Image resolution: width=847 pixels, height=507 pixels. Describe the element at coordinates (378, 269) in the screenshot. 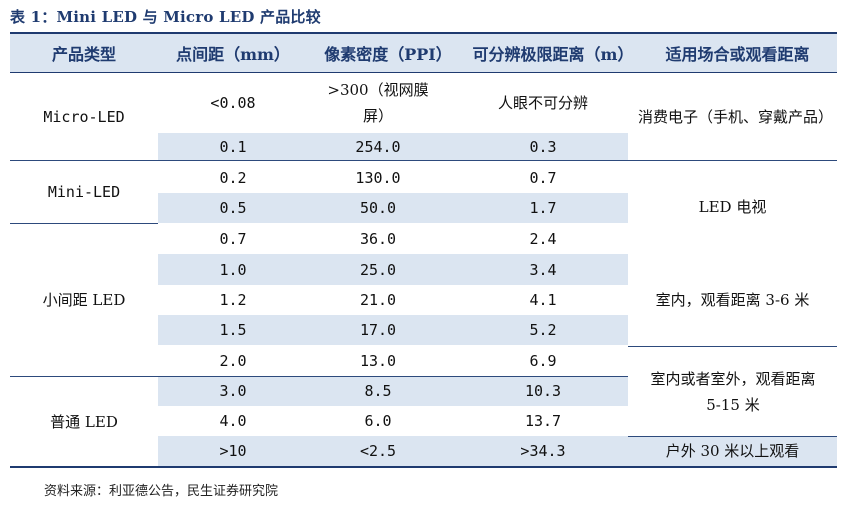

I see `ppi-cell: 25.0` at that location.